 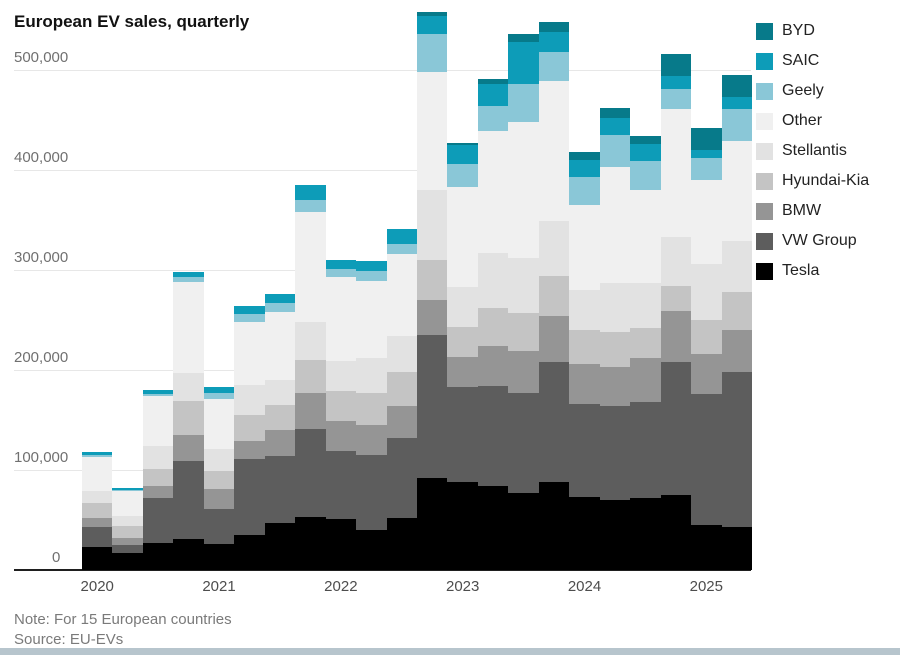 I want to click on x-tick-label-2024: 2024, so click(x=584, y=586).